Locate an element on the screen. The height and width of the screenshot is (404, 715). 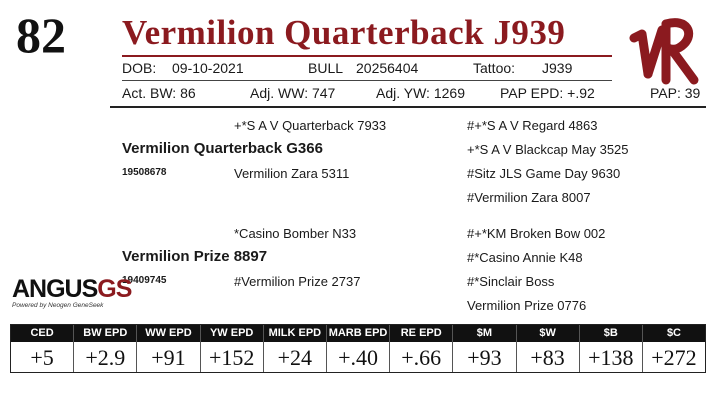
sire-dam-sire: #Sitz JLS Game Day 9630 is located at coordinates (544, 173).